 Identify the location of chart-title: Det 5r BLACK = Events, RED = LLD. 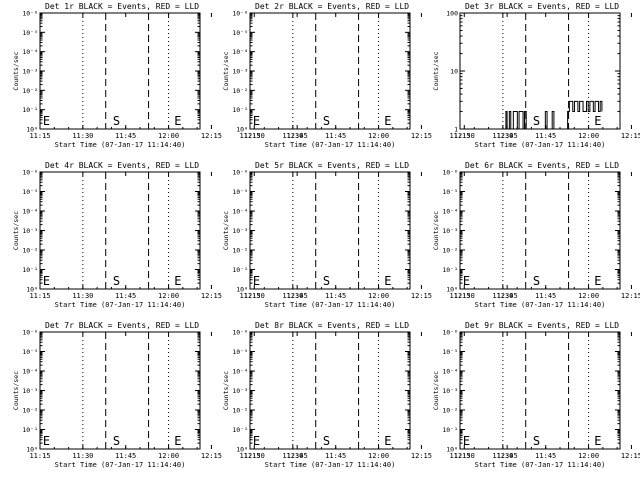
(332, 165).